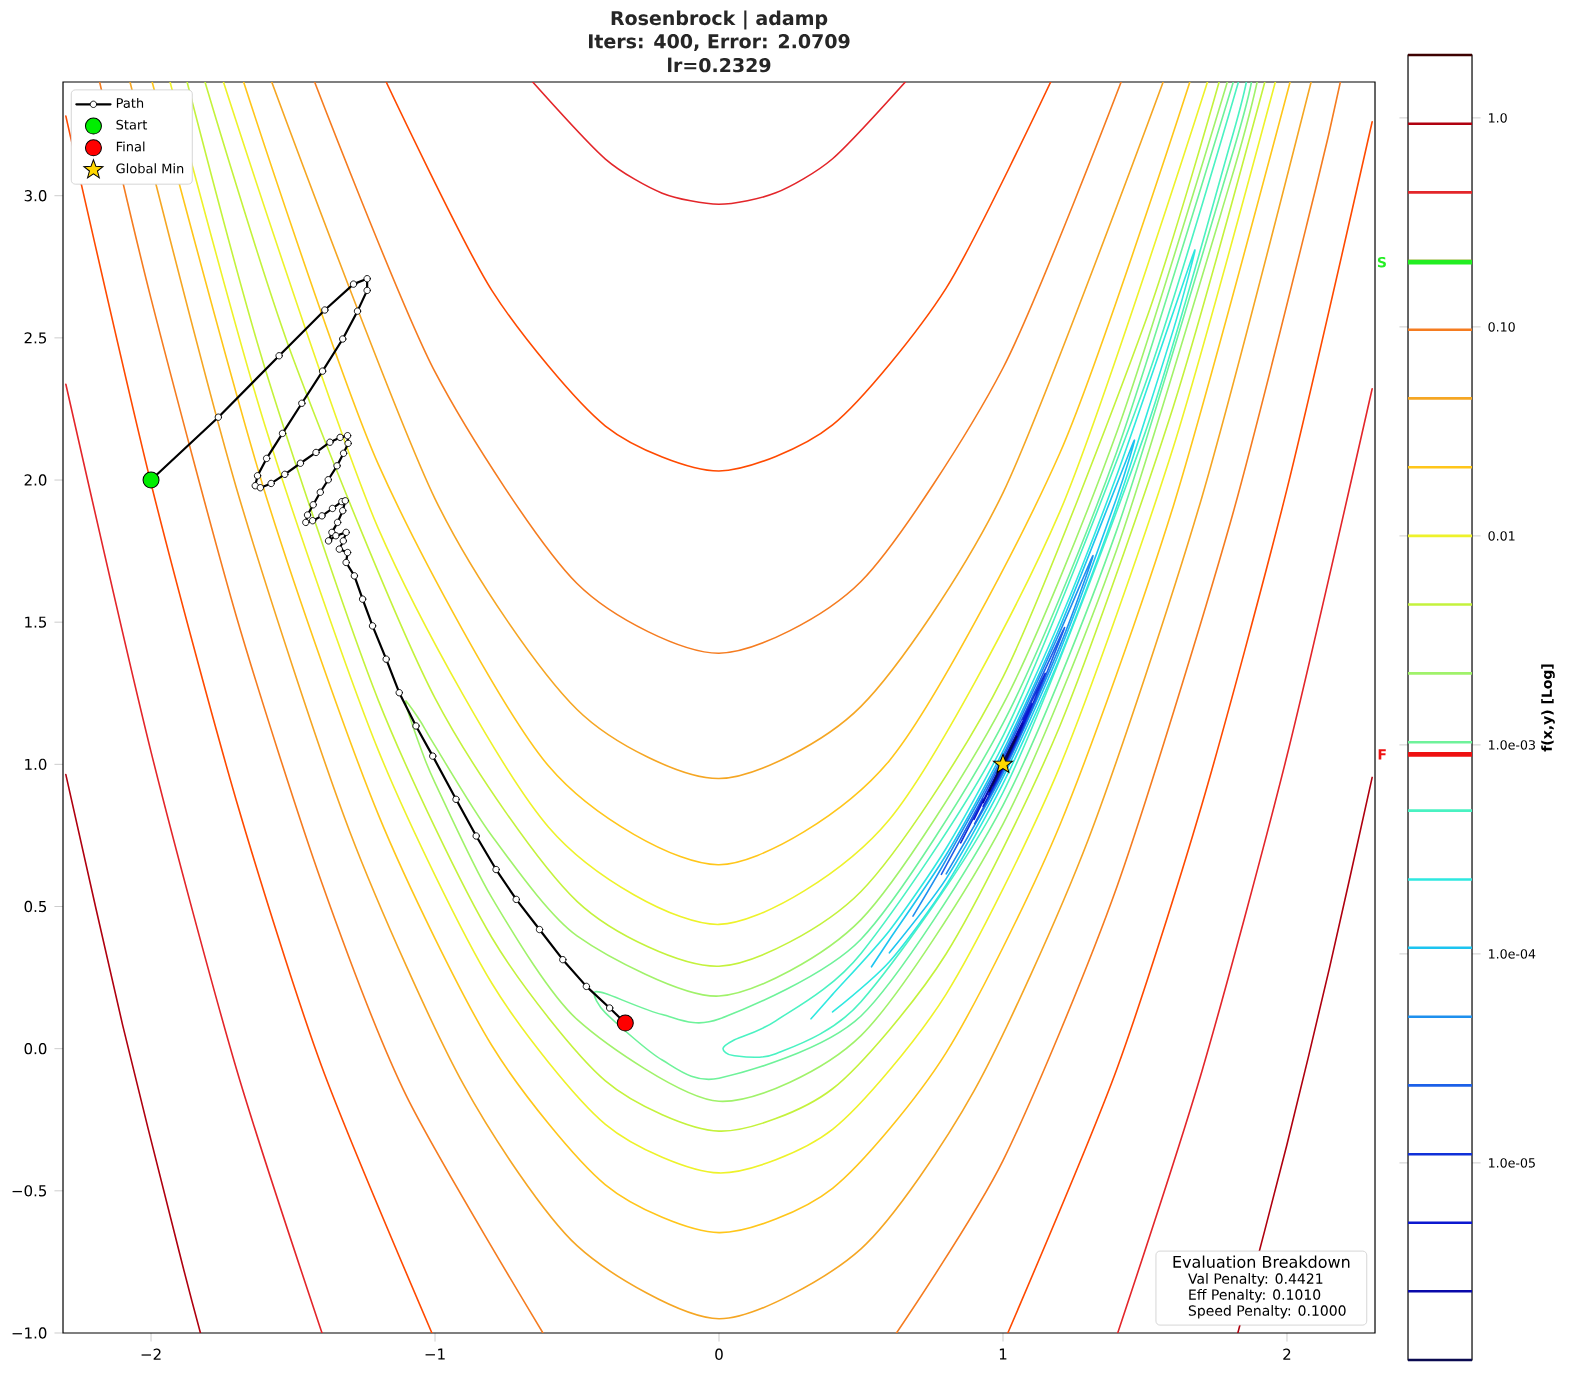 Image resolution: width=1579 pixels, height=1385 pixels. Describe the element at coordinates (1267, 1312) in the screenshot. I see `annotation: Speed Penalty: 0.1000` at that location.